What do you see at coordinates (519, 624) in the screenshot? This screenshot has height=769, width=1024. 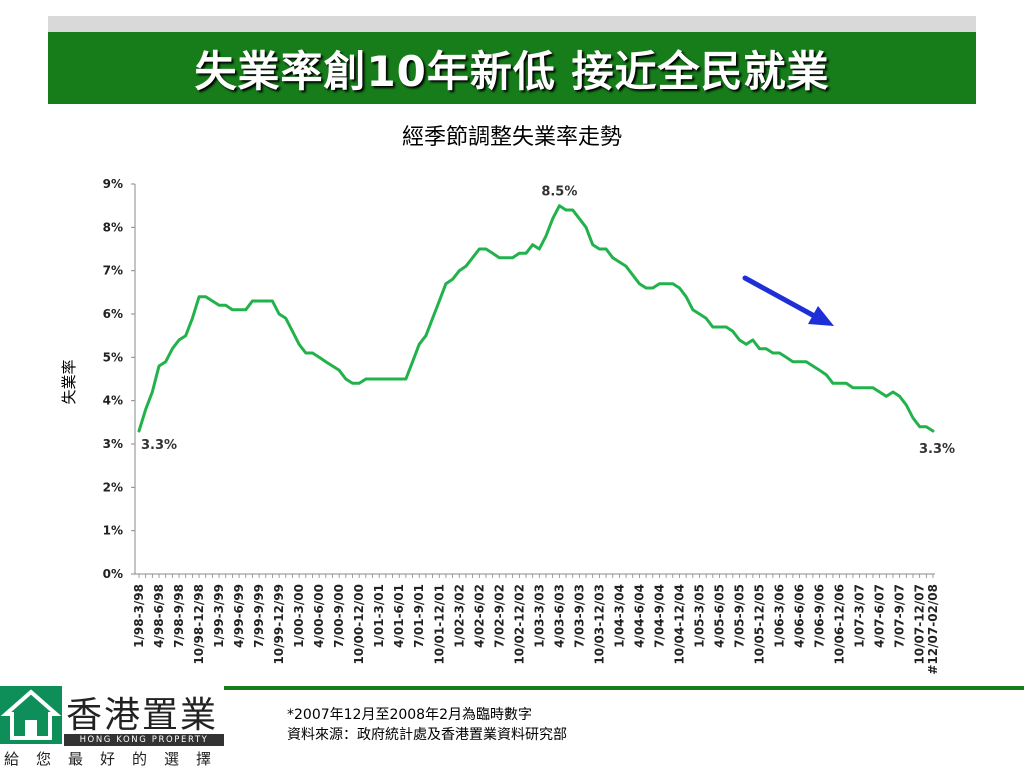 I see `x-tick-label: 10/02-12/02` at bounding box center [519, 624].